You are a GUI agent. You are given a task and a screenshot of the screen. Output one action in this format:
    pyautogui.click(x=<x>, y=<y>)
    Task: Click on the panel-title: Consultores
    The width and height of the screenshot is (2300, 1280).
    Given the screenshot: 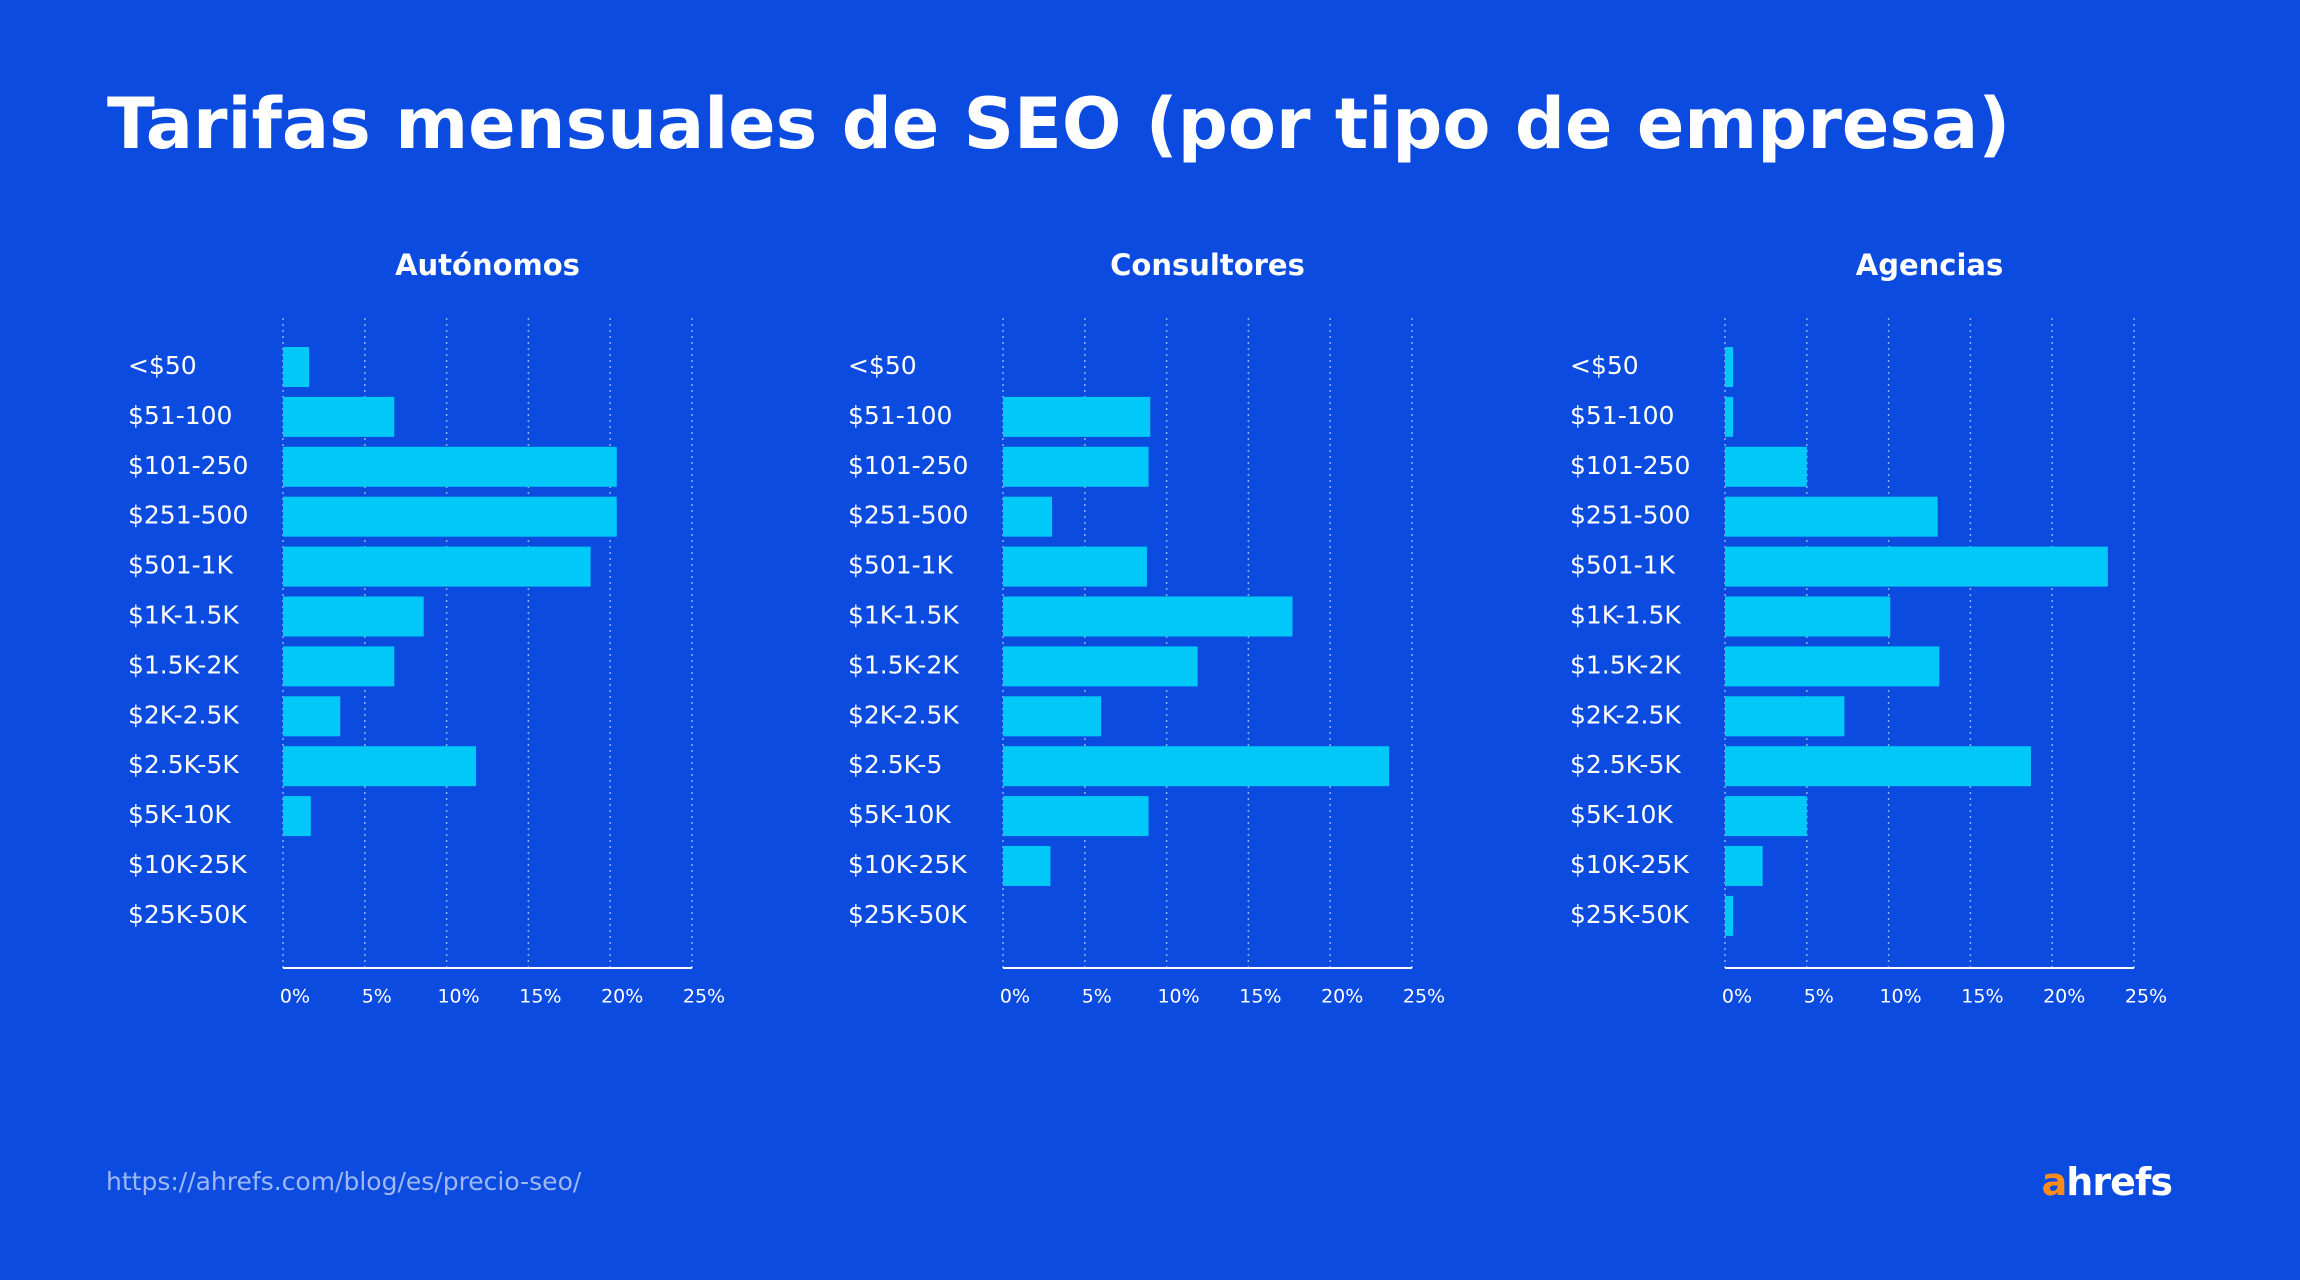 What is the action you would take?
    pyautogui.click(x=1207, y=265)
    